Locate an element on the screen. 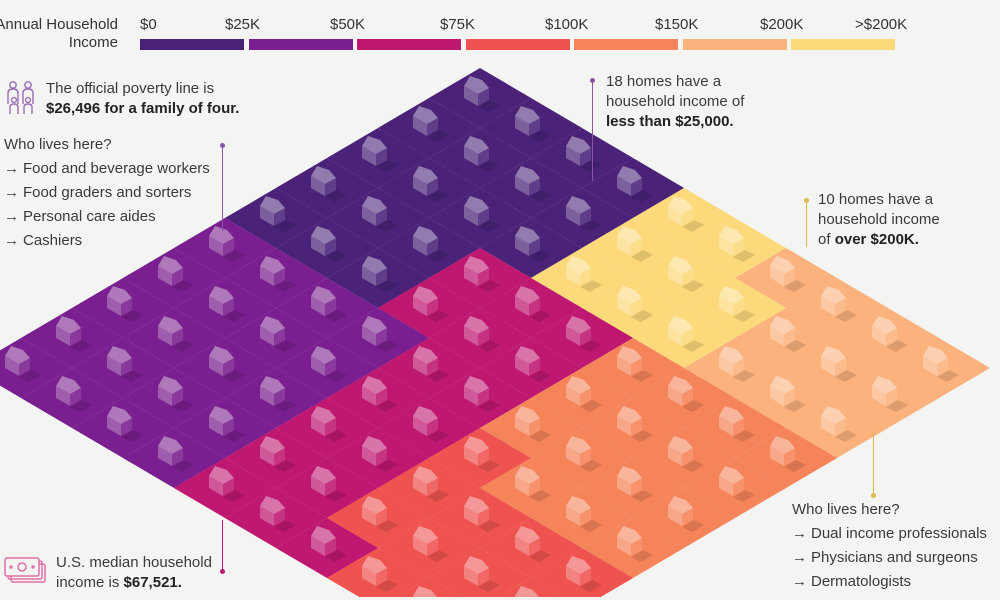  high-count-prefix: of is located at coordinates (826, 239).